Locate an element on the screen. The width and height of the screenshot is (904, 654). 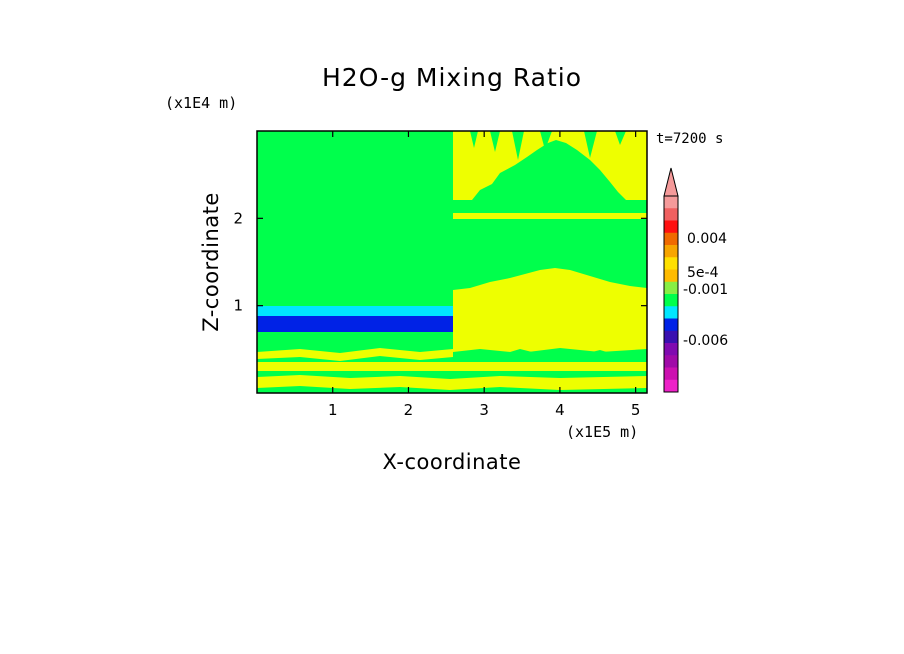
colorbar-level-label: -0.006 is located at coordinates (705, 341).